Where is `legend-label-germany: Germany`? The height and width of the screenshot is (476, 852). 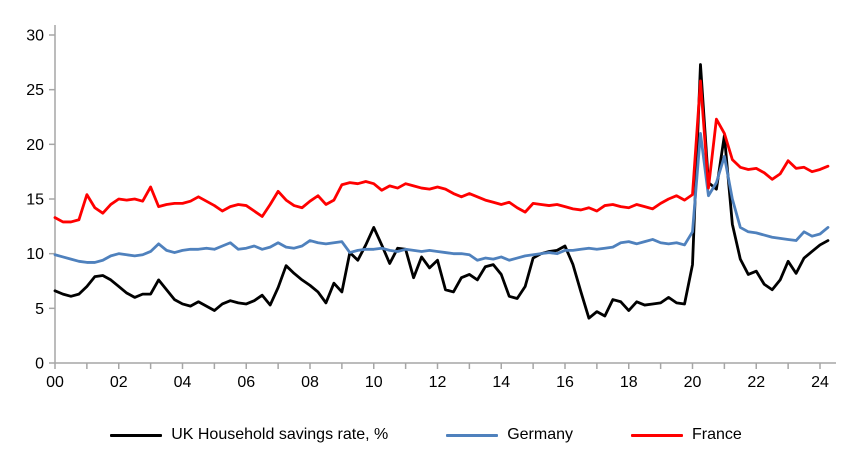
legend-label-germany: Germany is located at coordinates (540, 434).